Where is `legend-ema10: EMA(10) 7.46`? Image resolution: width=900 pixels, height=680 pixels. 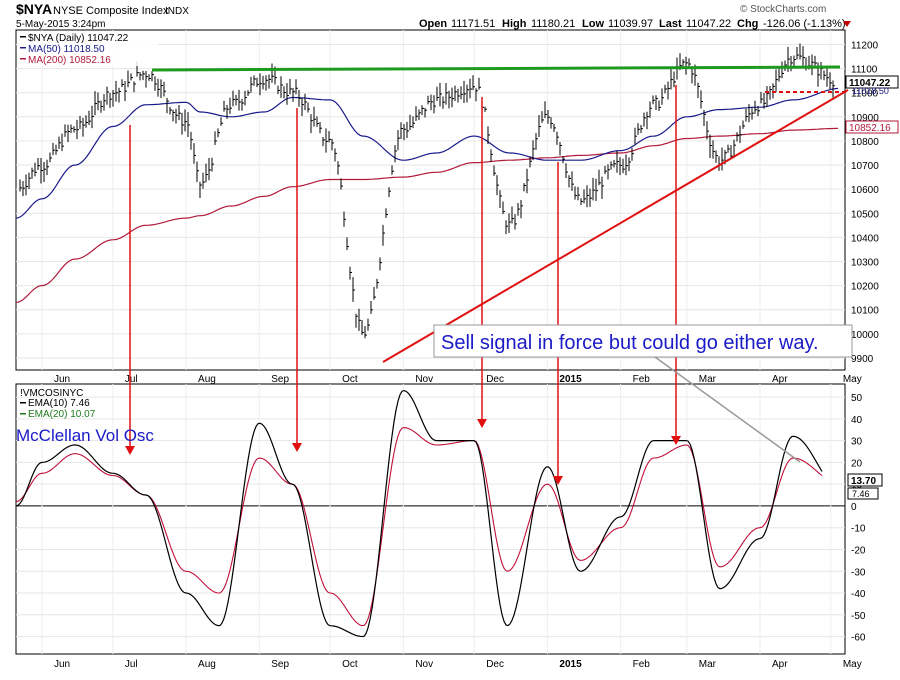 legend-ema10: EMA(10) 7.46 is located at coordinates (59, 403).